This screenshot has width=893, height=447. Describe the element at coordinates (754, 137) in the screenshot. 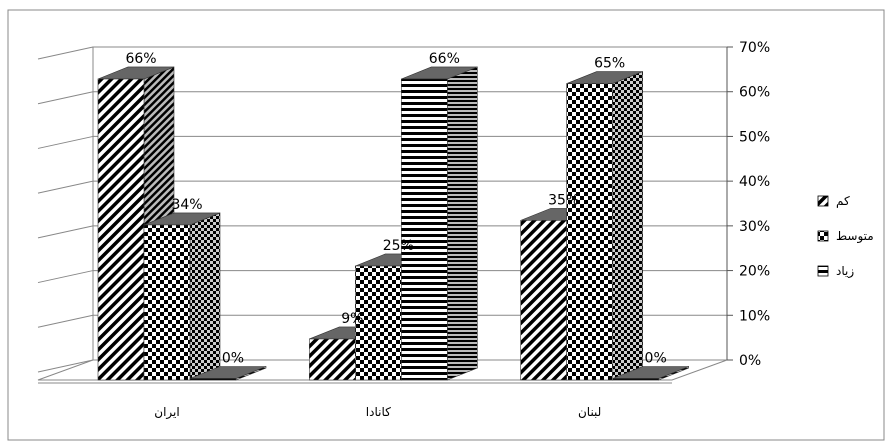

I see `y-tick-label: 50%` at that location.